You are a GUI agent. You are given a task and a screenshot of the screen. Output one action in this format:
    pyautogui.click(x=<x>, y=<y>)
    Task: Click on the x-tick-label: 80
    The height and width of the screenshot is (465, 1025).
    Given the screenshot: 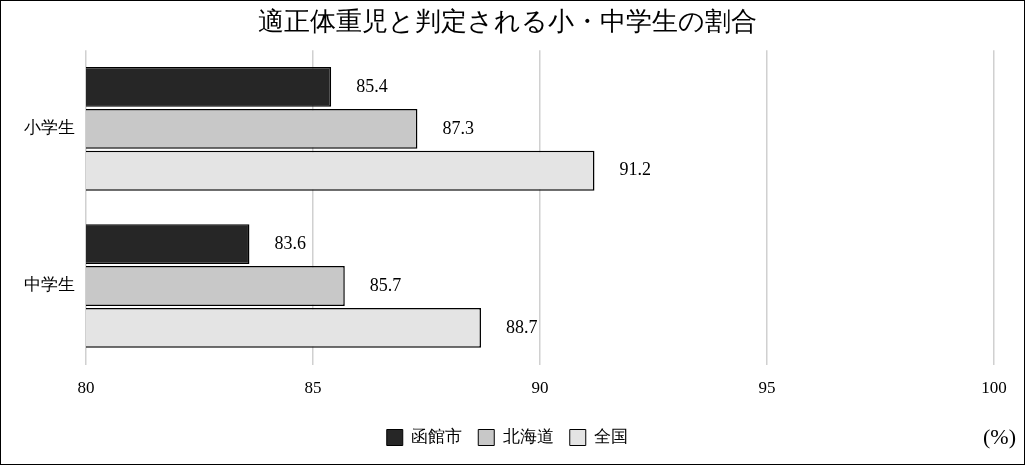 What is the action you would take?
    pyautogui.click(x=86, y=388)
    